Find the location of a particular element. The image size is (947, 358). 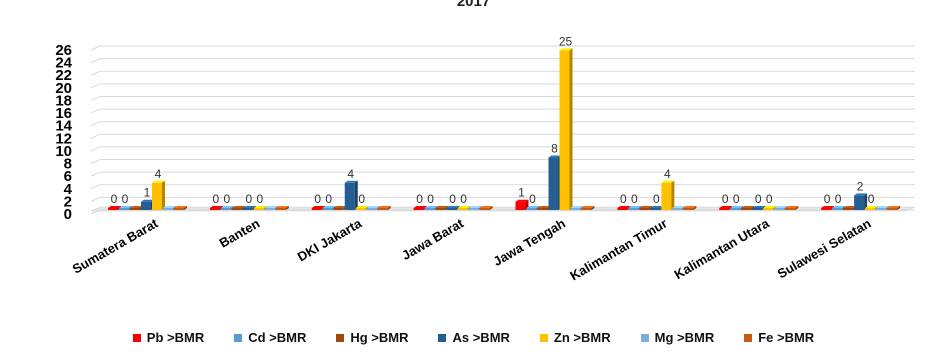

legend-label: Mg >BMR is located at coordinates (684, 337).